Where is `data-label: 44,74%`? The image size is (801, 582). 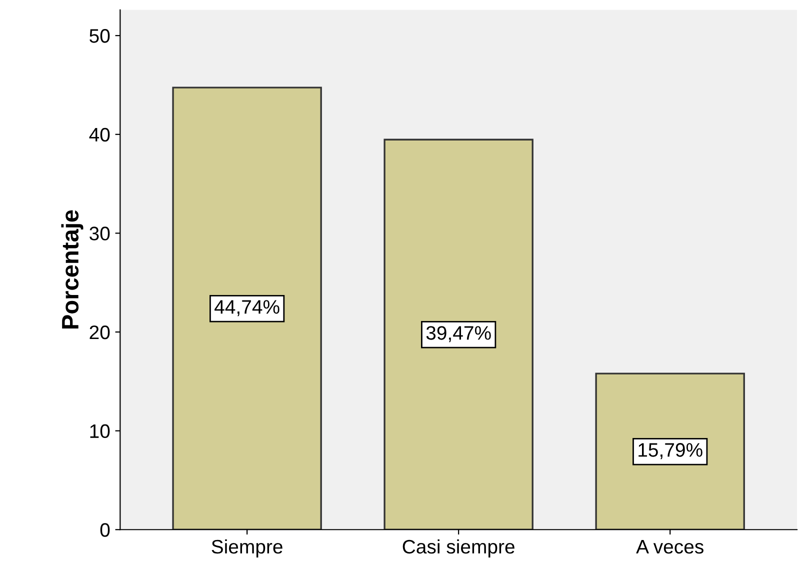 data-label: 44,74% is located at coordinates (247, 308).